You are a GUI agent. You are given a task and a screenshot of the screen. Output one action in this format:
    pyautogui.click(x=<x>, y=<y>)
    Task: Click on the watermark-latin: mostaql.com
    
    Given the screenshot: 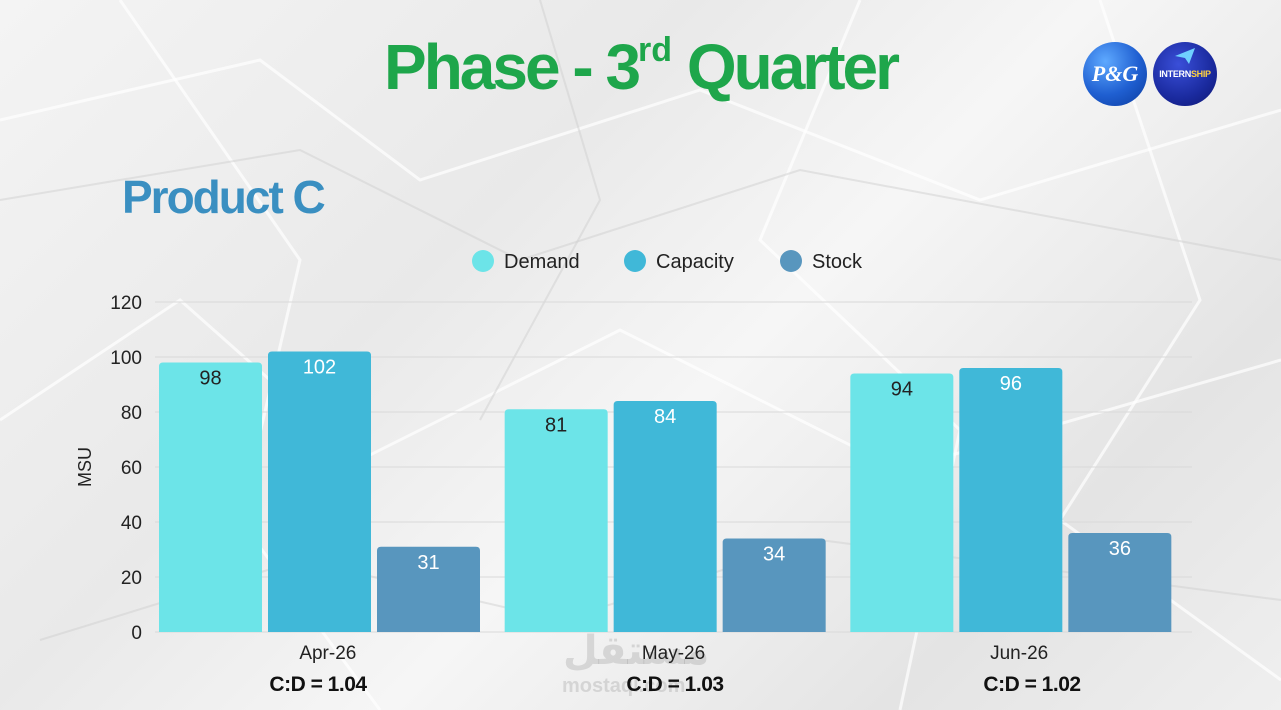 What is the action you would take?
    pyautogui.click(x=624, y=686)
    